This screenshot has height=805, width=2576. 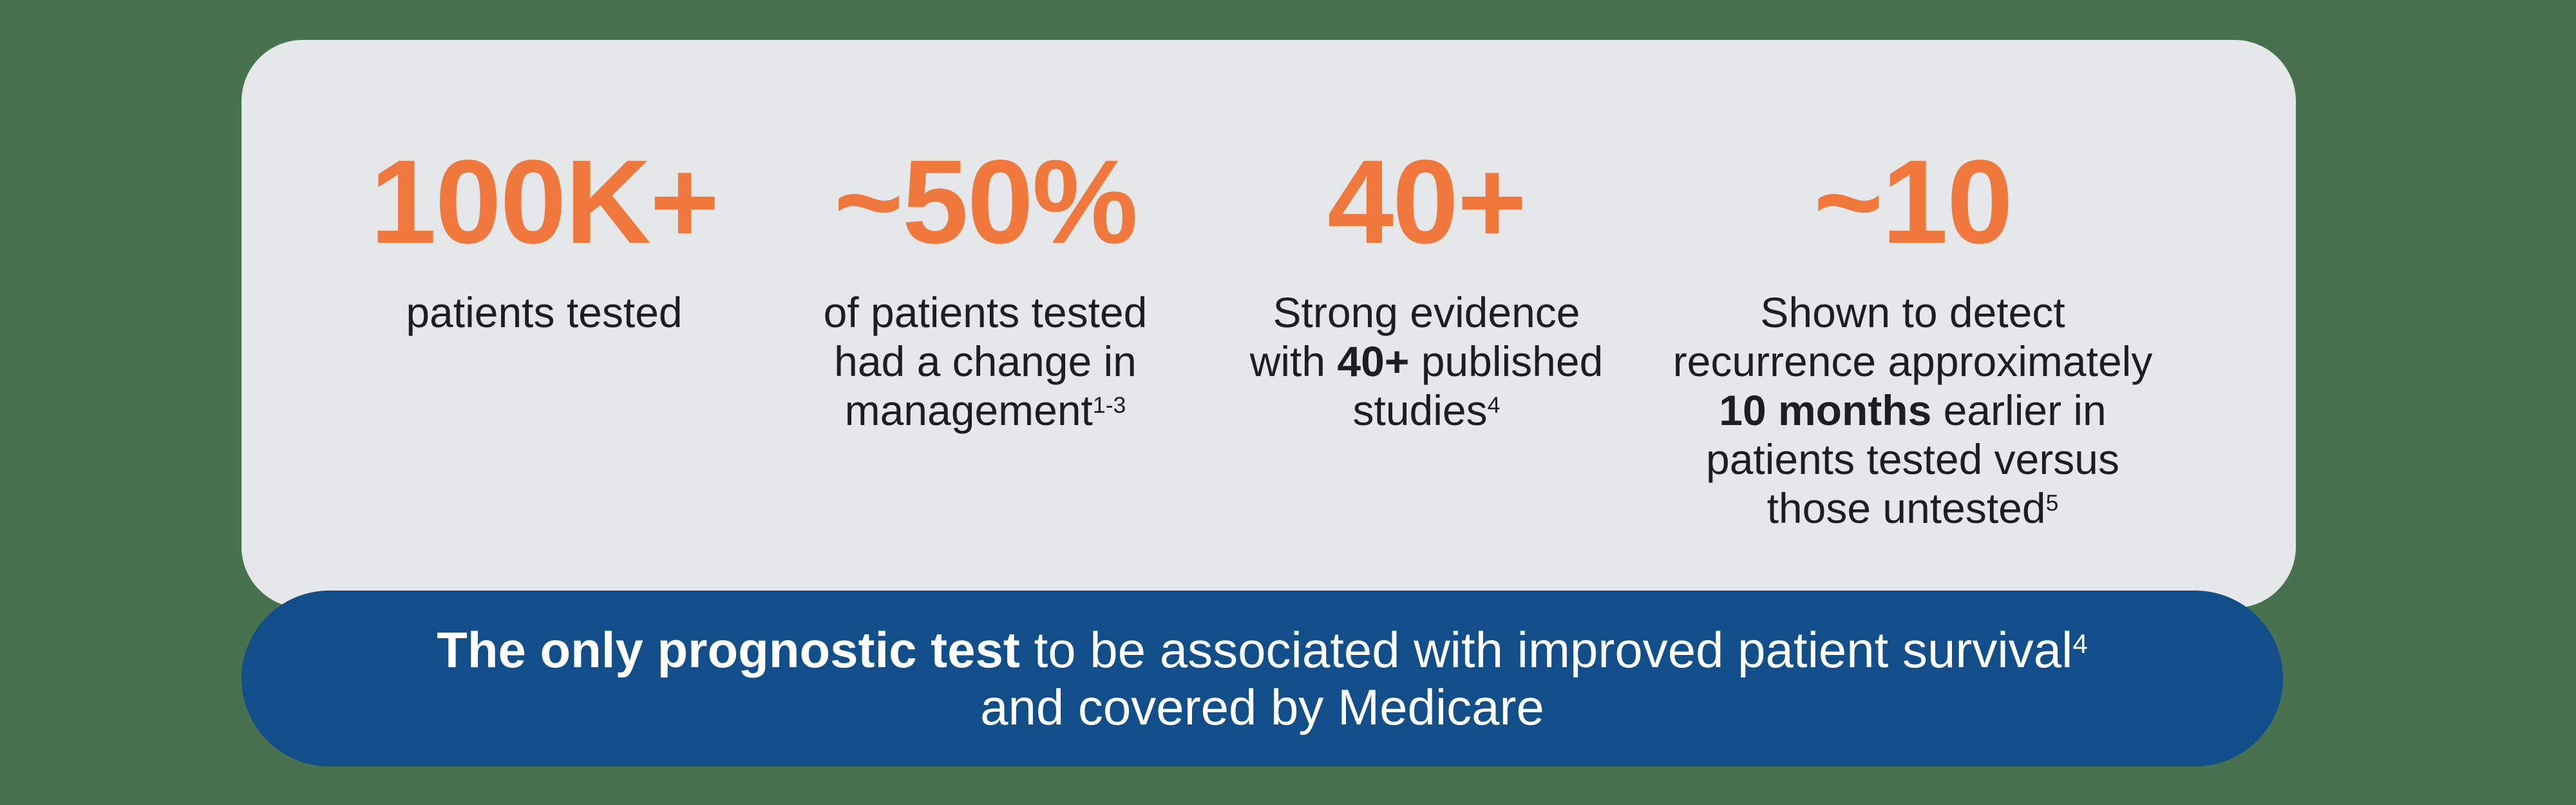 I want to click on caption-line: of patients tested, so click(x=985, y=312).